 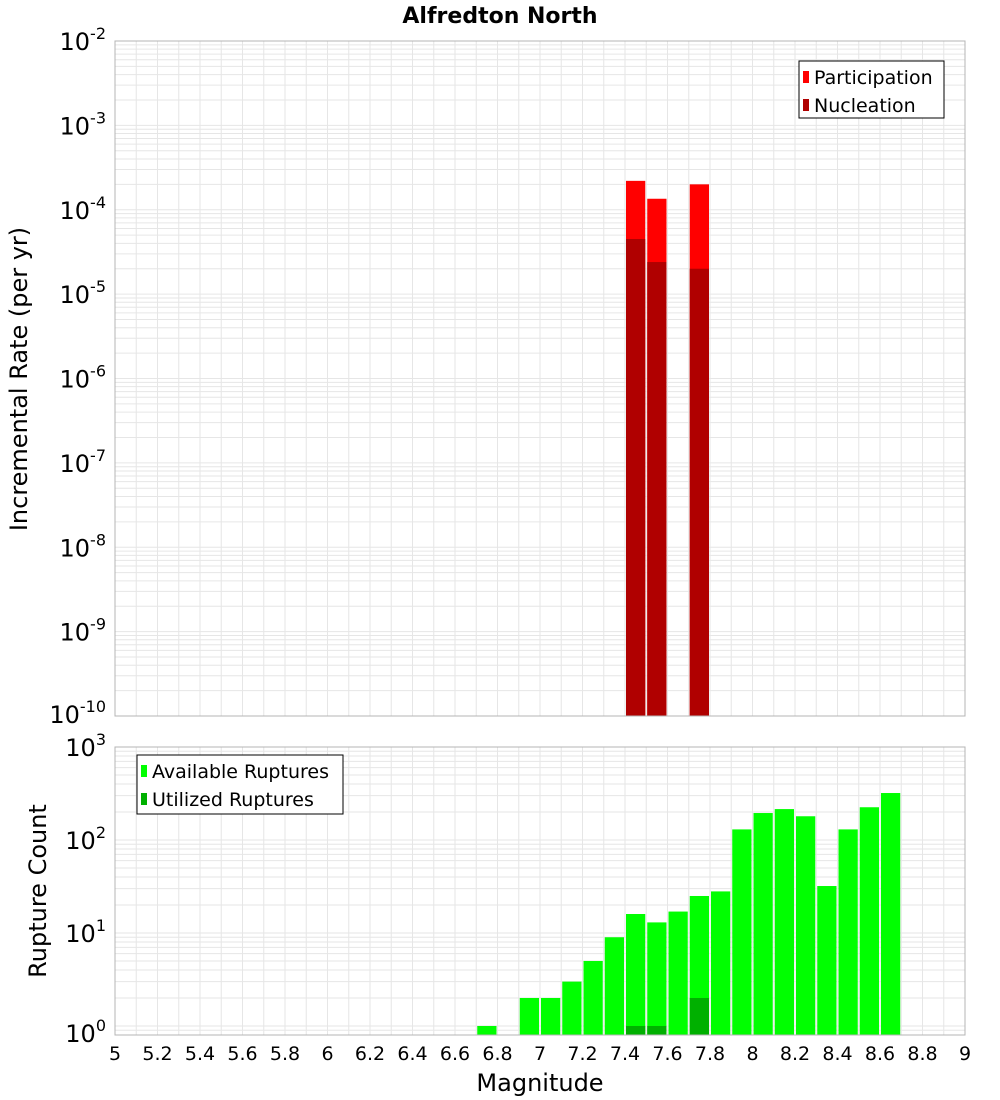 What do you see at coordinates (85, 889) in the screenshot?
I see `bottom-y-tick-labels: 10⁰ 10¹ 10² 10³` at bounding box center [85, 889].